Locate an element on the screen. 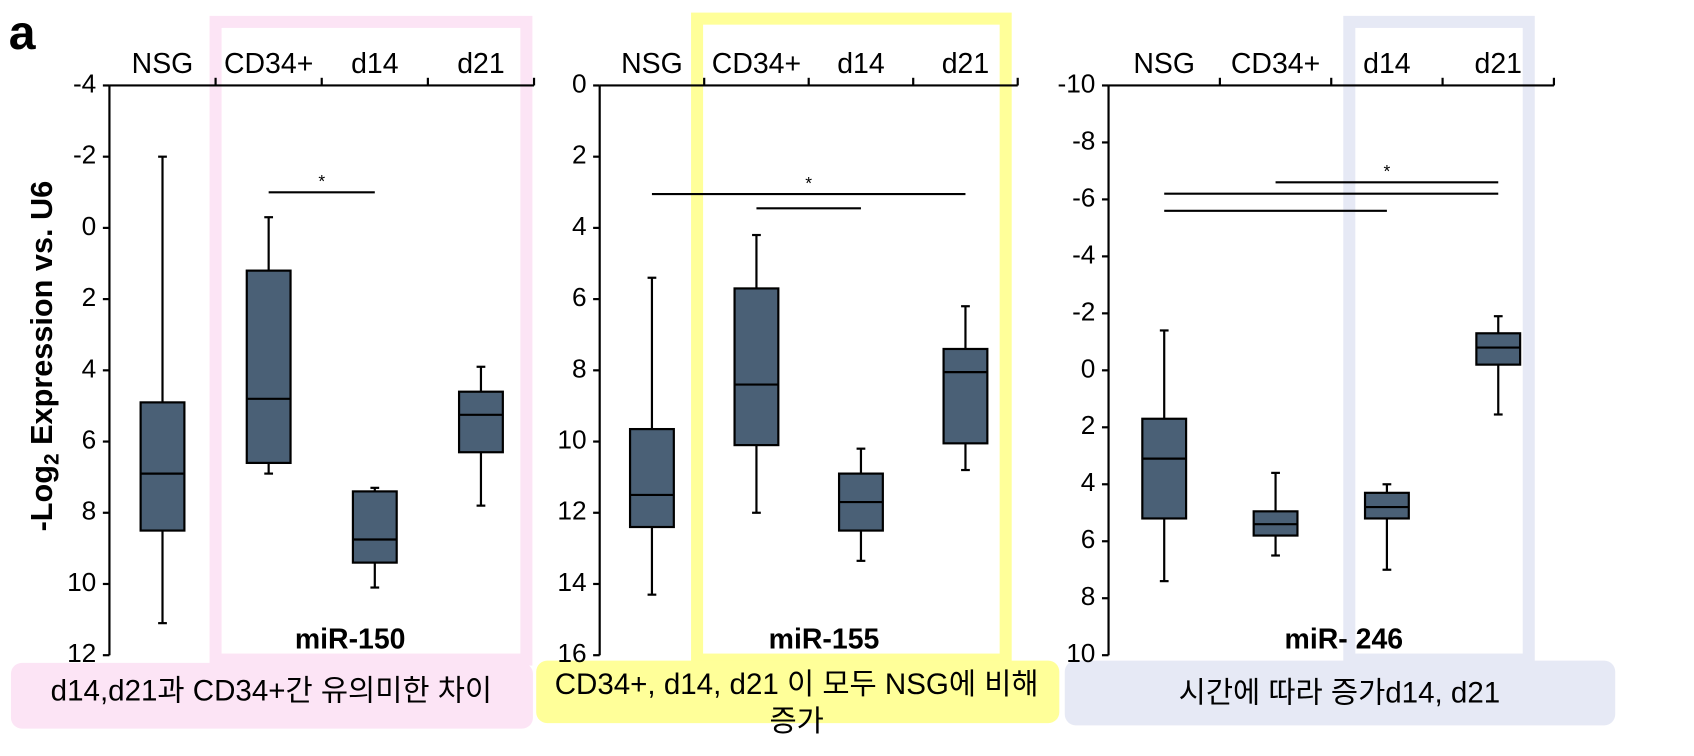  caption-line: 증가 is located at coordinates (796, 721).